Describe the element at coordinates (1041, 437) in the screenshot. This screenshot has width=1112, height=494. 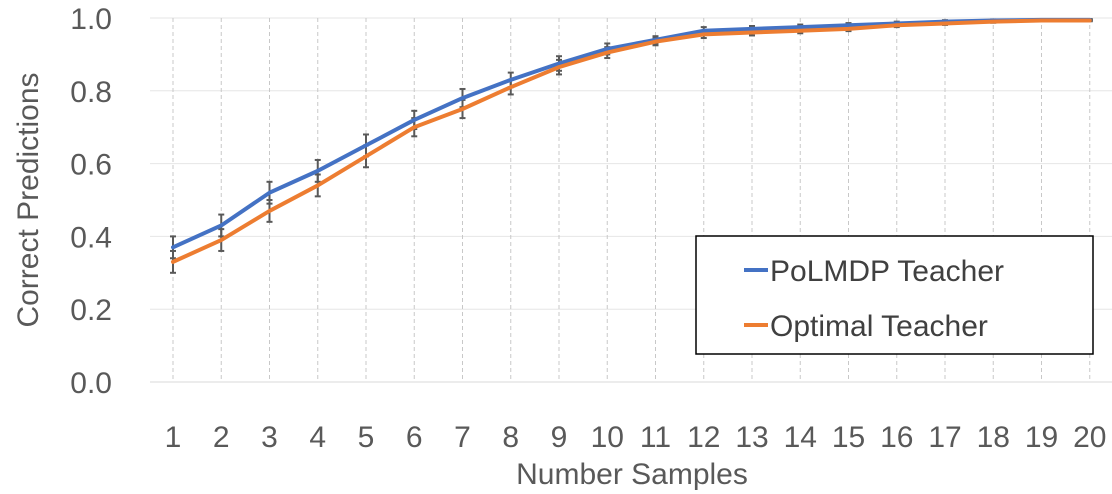
I see `x-tick-label: 19` at that location.